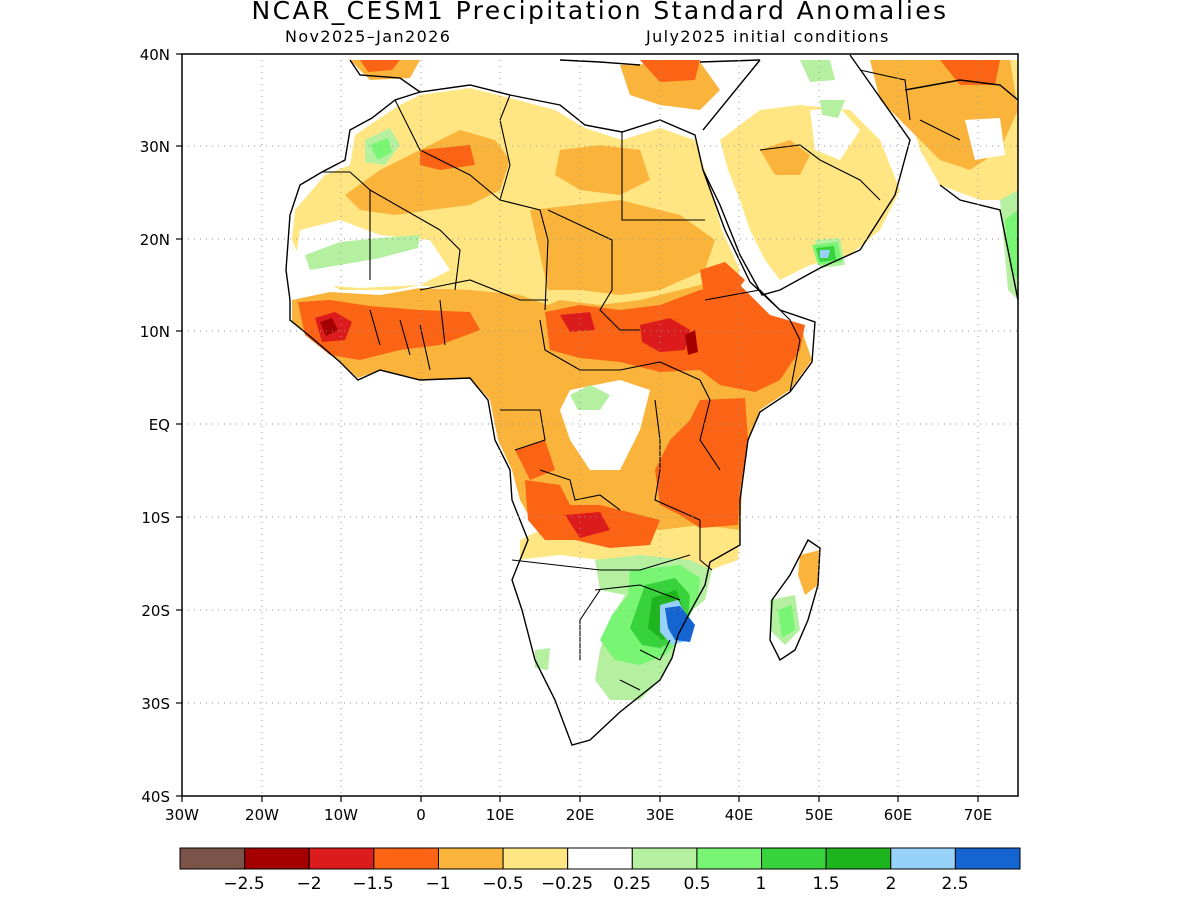 This screenshot has width=1200, height=900. Describe the element at coordinates (155, 797) in the screenshot. I see `y-tick-label: 40S` at that location.